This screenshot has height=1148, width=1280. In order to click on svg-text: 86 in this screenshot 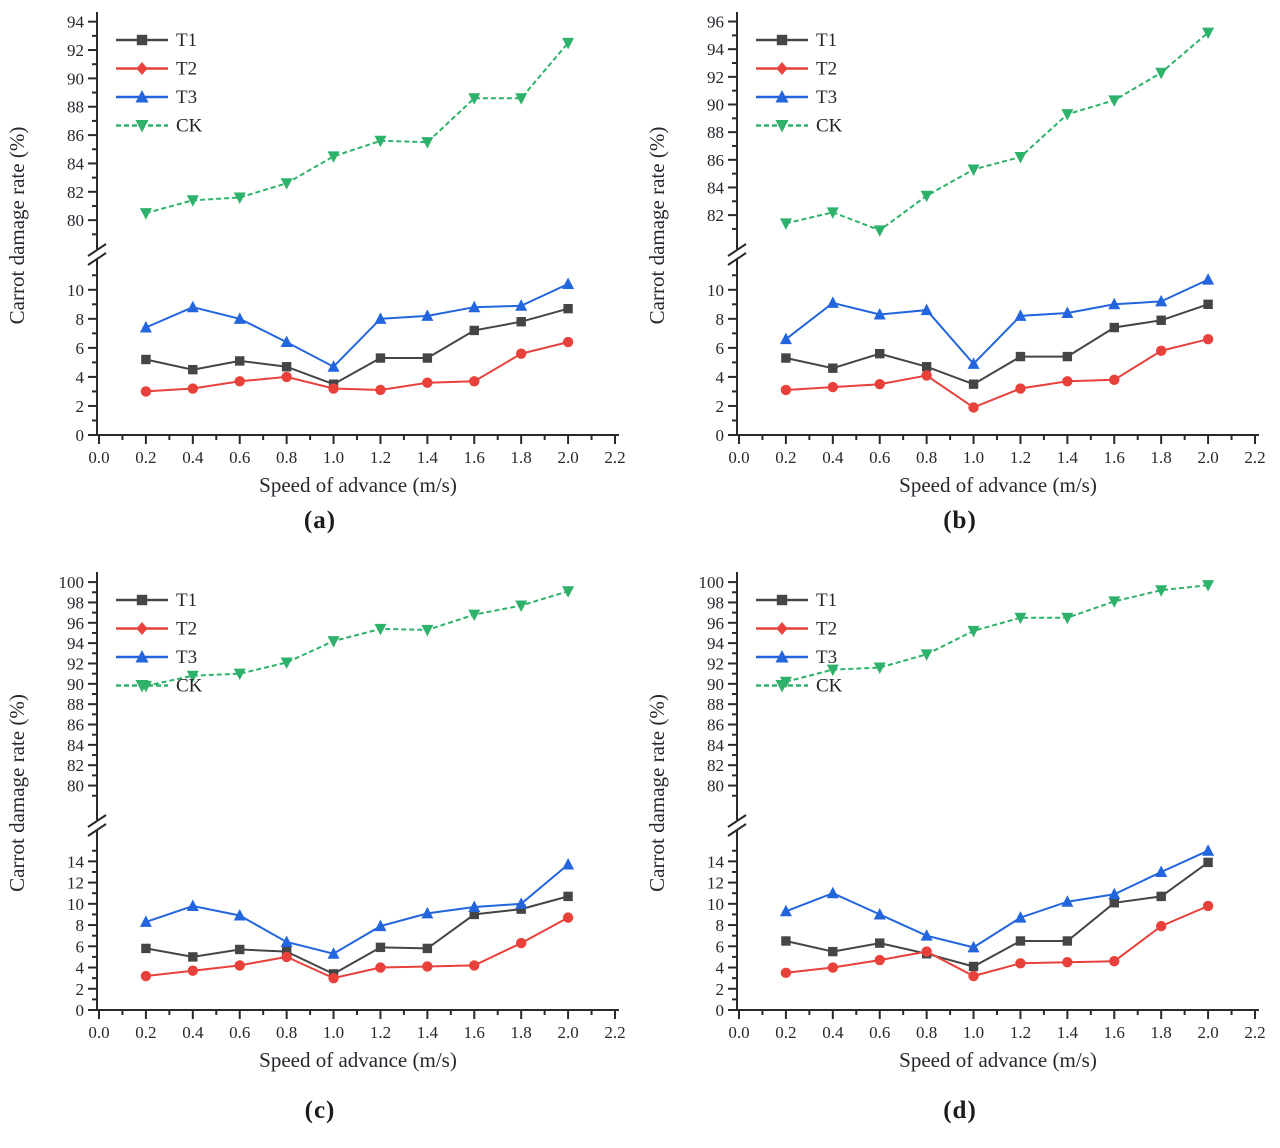, I will do `click(75, 135)`.